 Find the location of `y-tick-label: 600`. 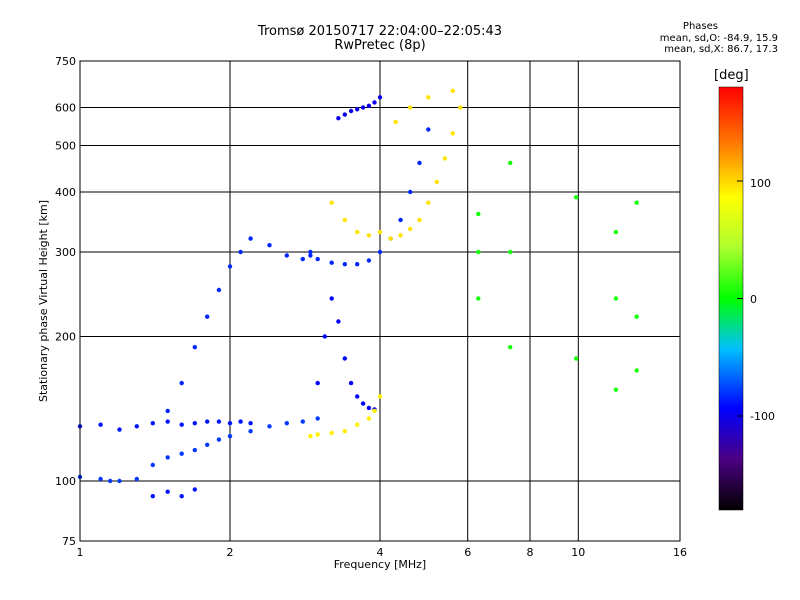

y-tick-label: 600 is located at coordinates (65, 108).